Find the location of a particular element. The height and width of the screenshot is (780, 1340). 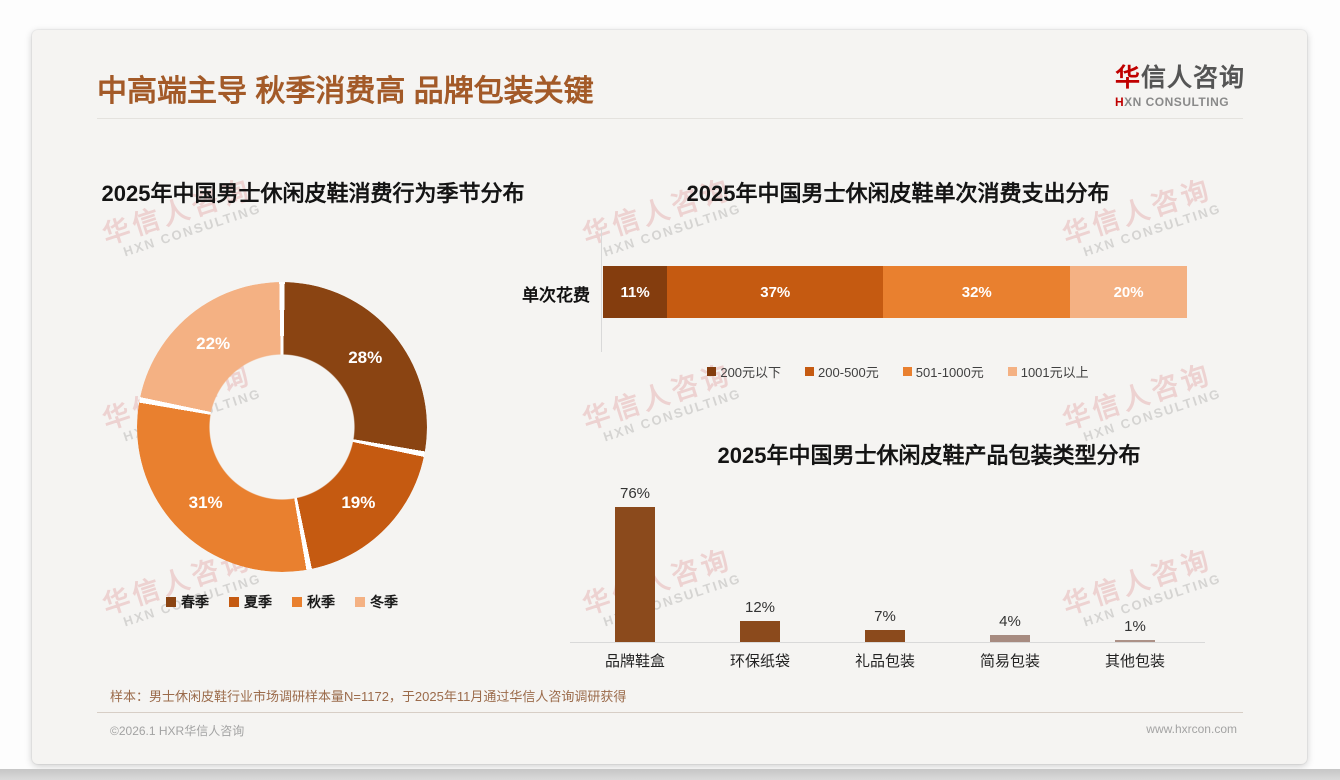

legend-item: 200元以下 is located at coordinates (744, 371).